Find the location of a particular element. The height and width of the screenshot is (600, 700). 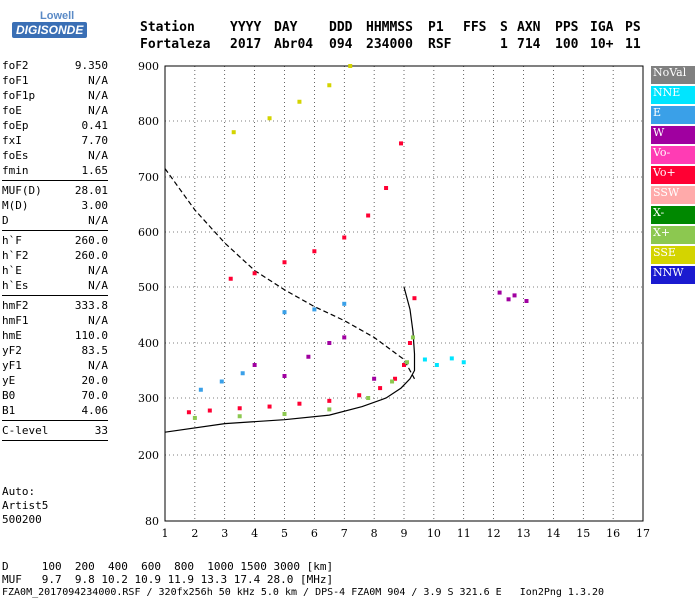

logo-brand: Lowell is located at coordinates (57, 16).